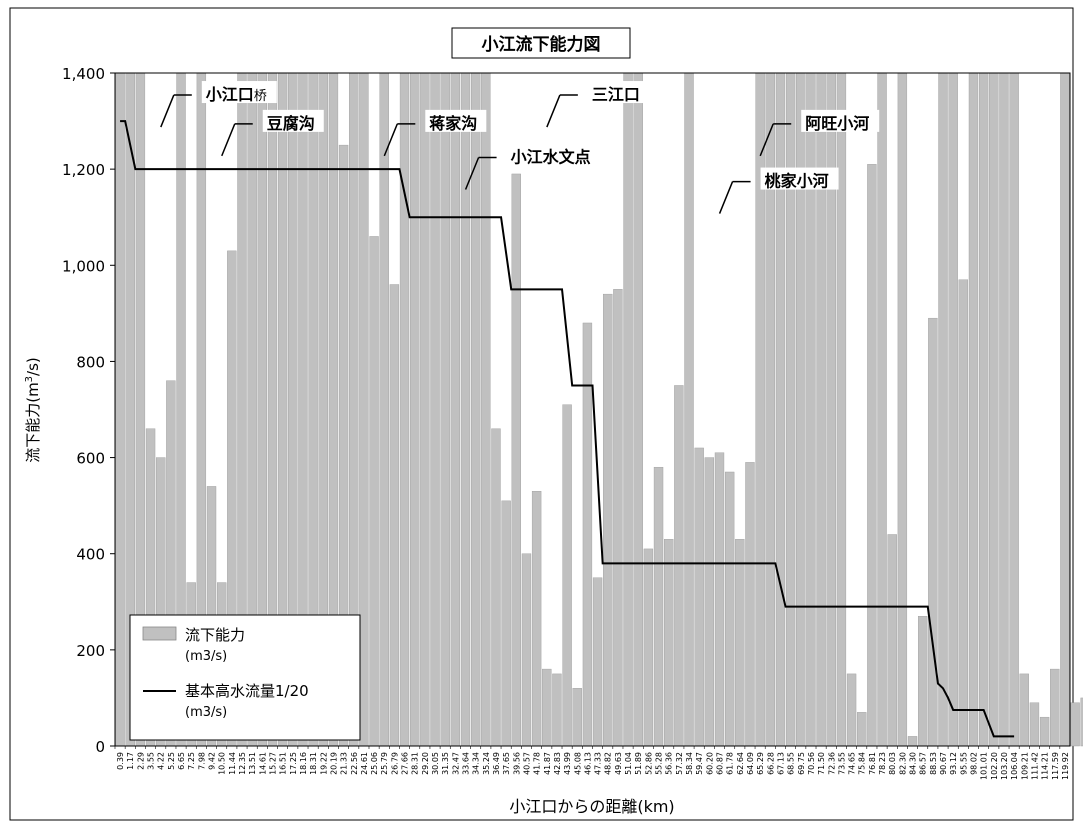 This screenshot has height=829, width=1083. Describe the element at coordinates (557, 763) in the screenshot. I see `x-tick-label: 42.83` at that location.